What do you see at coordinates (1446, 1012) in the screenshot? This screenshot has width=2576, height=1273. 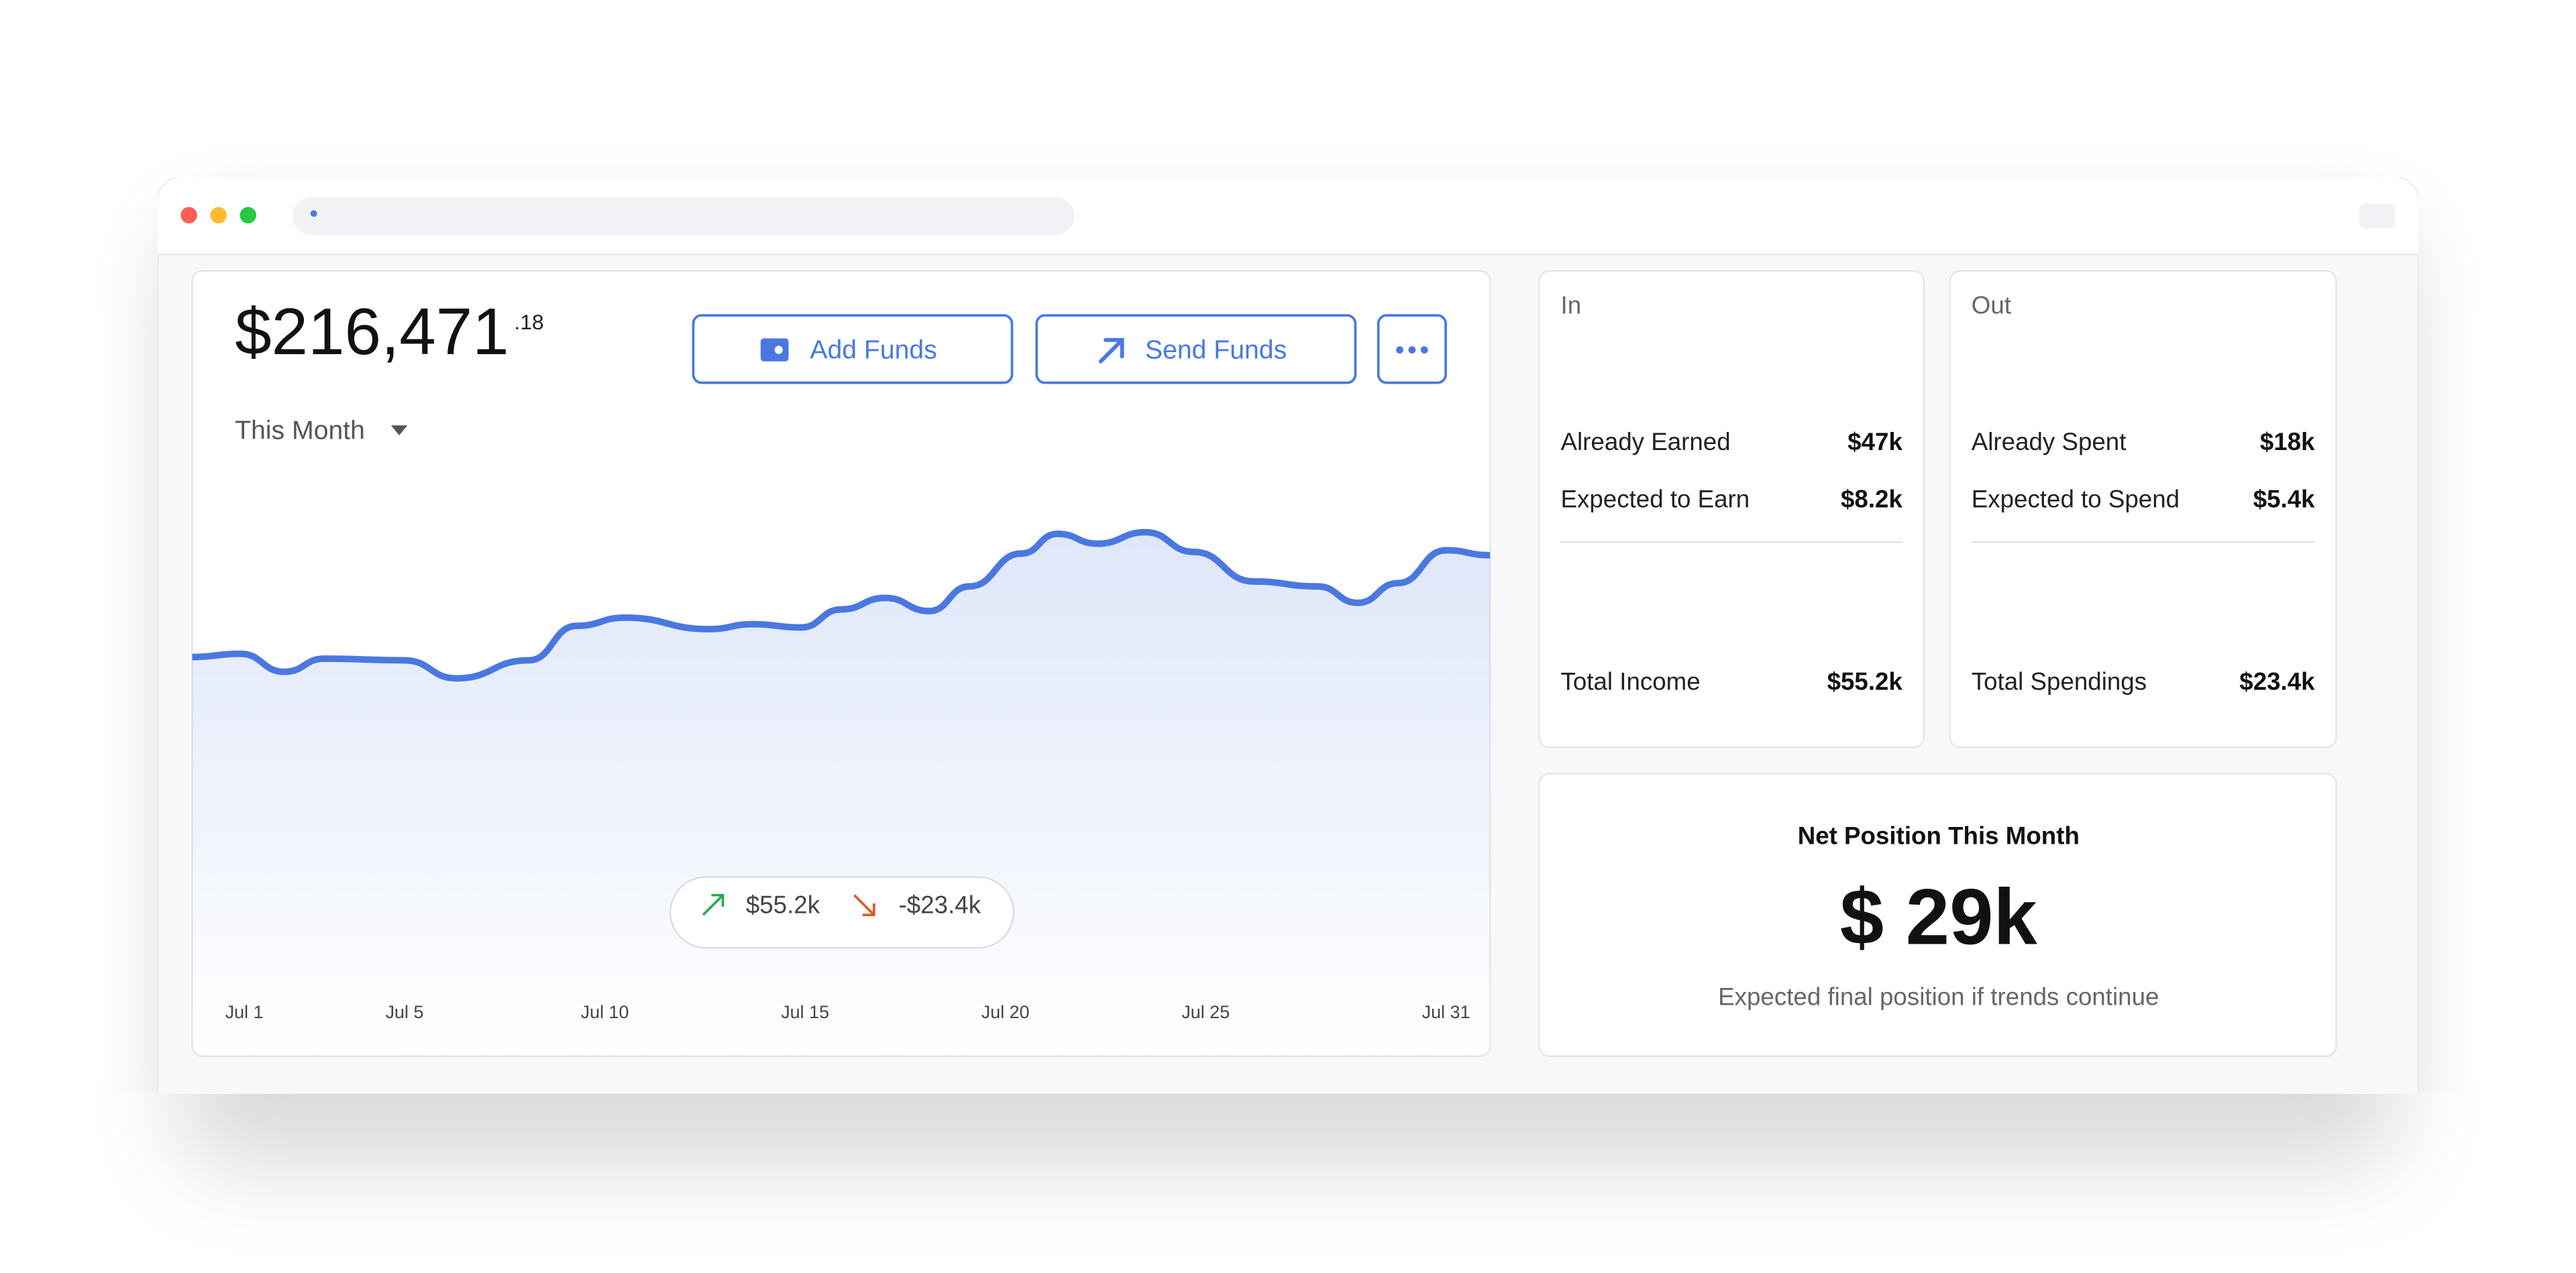 I see `x-tick-label: Jul 31` at bounding box center [1446, 1012].